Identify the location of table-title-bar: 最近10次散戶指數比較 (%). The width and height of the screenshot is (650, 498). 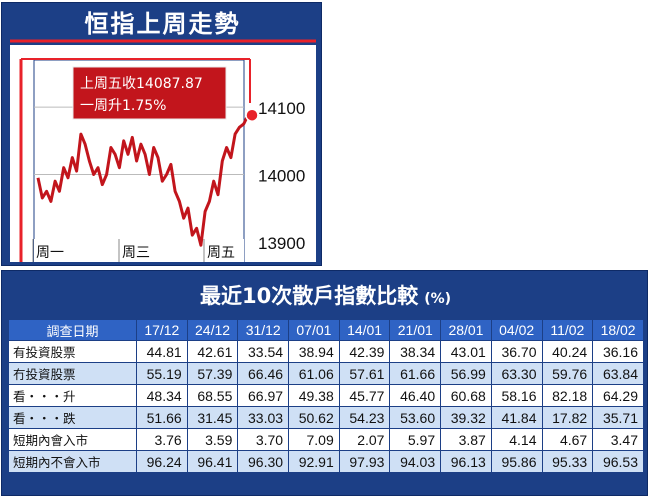
(325, 296).